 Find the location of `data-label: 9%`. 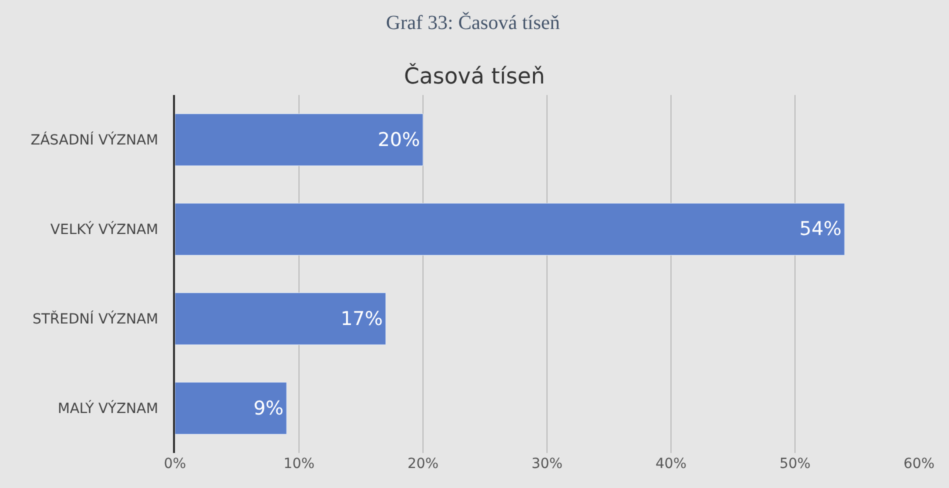

data-label: 9% is located at coordinates (268, 408).